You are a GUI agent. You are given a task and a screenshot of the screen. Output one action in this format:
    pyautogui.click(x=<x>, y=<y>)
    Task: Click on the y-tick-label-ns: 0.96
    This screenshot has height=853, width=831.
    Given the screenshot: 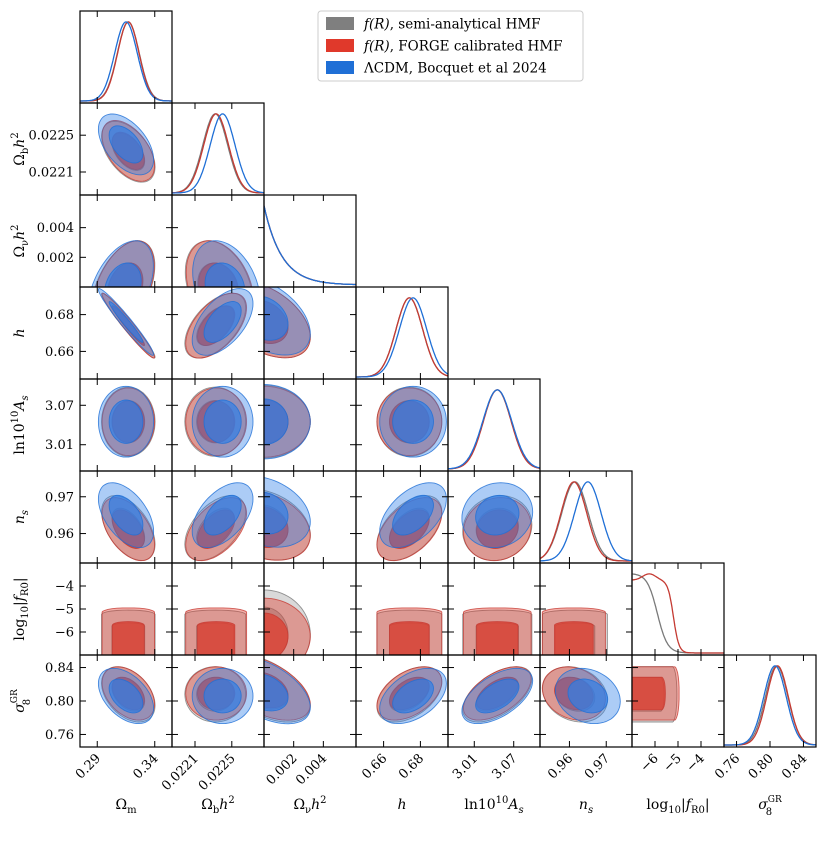 What is the action you would take?
    pyautogui.click(x=59, y=534)
    